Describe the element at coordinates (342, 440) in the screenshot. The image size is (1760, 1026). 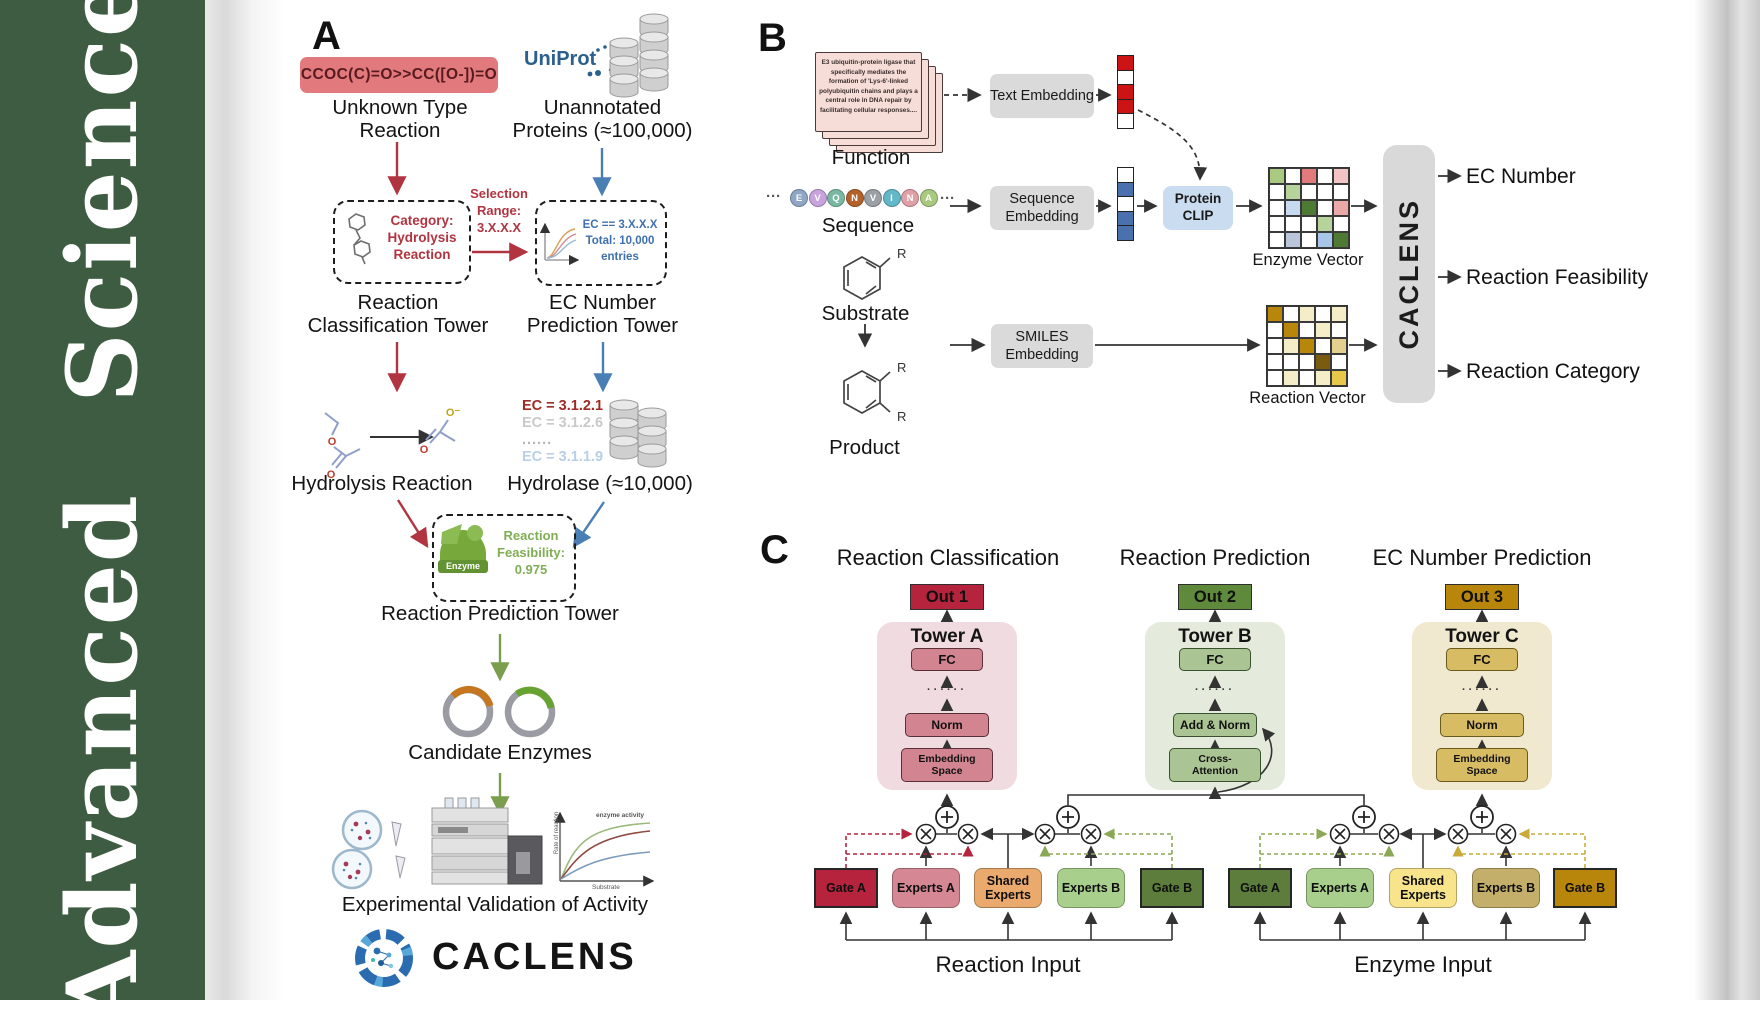
I see `ester-structure-icon` at that location.